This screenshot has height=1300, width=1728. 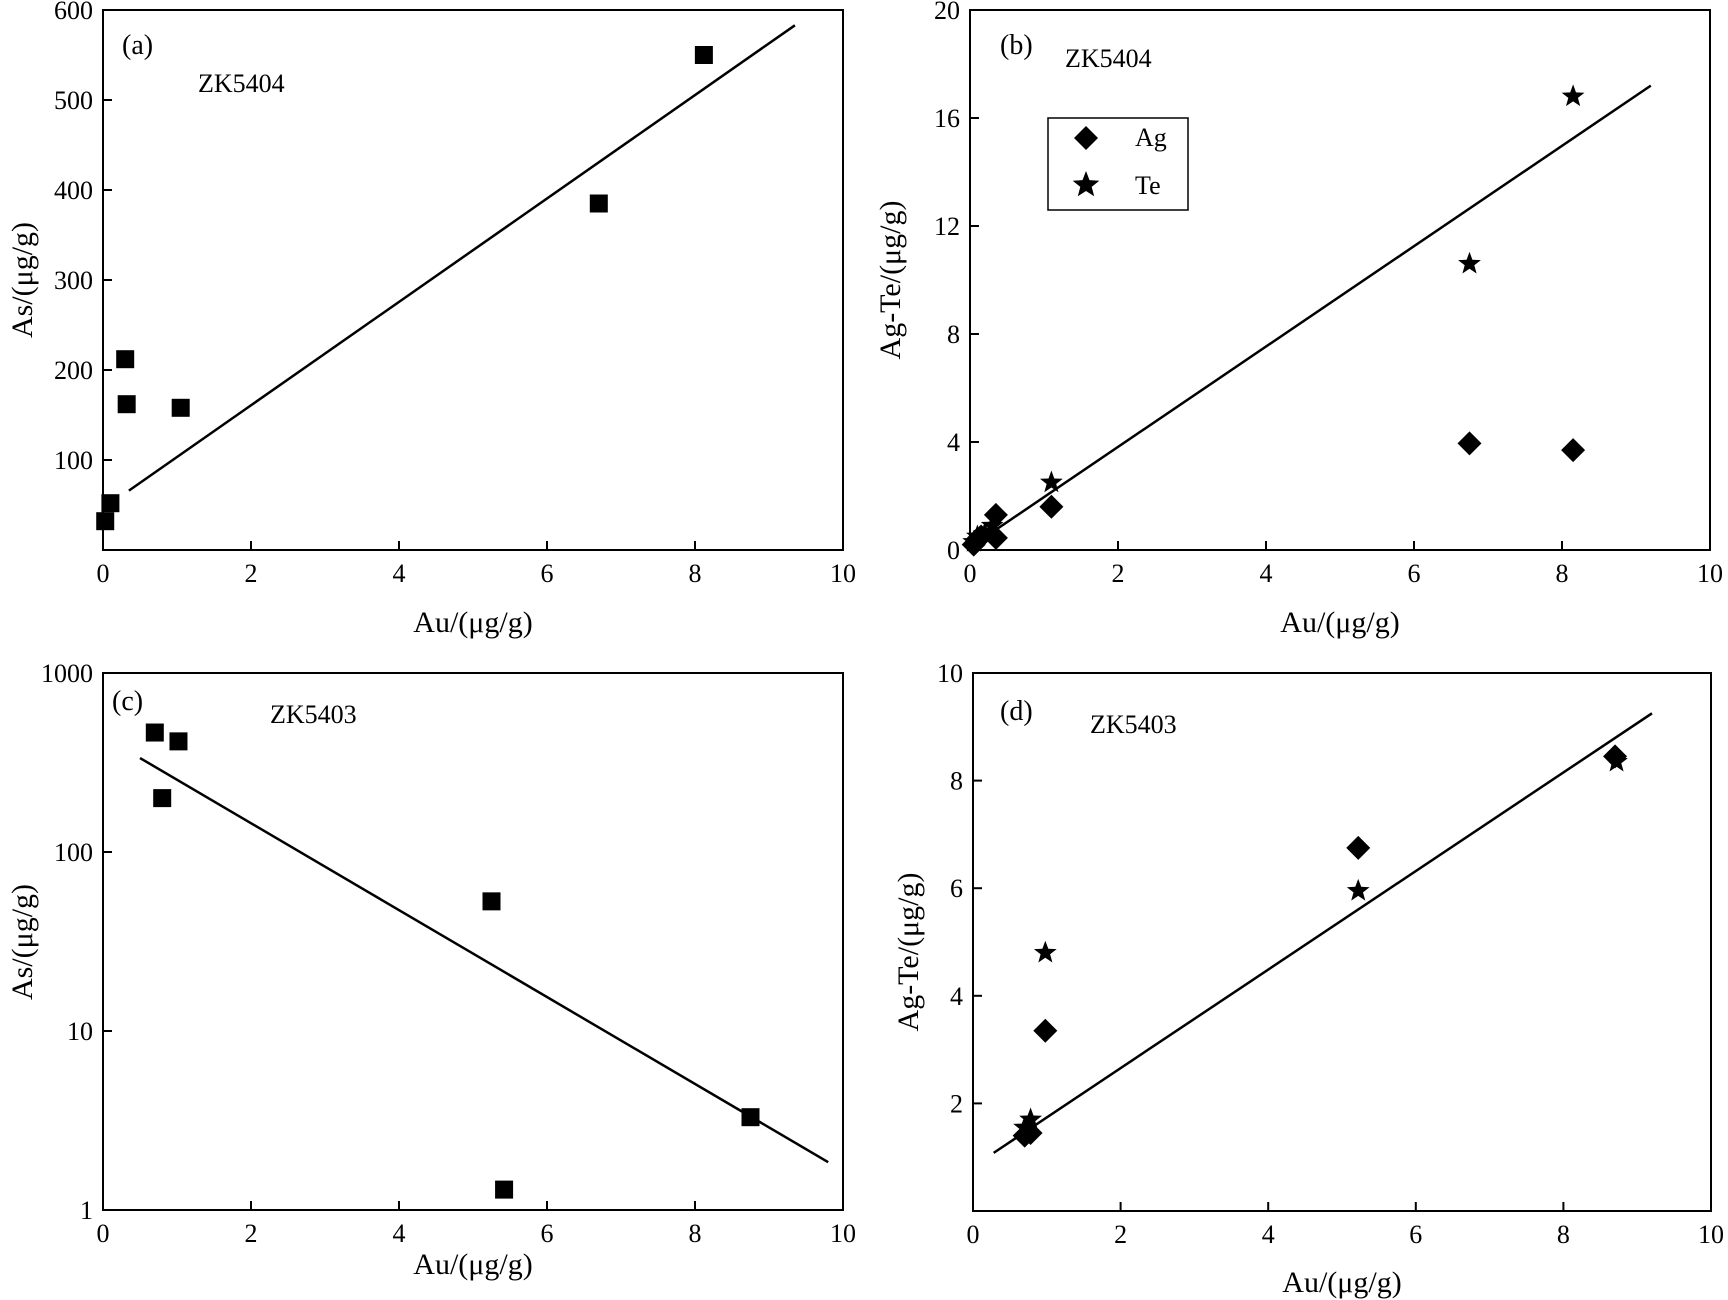 I want to click on panel-a-y-tick-label: 500, so click(x=73, y=100).